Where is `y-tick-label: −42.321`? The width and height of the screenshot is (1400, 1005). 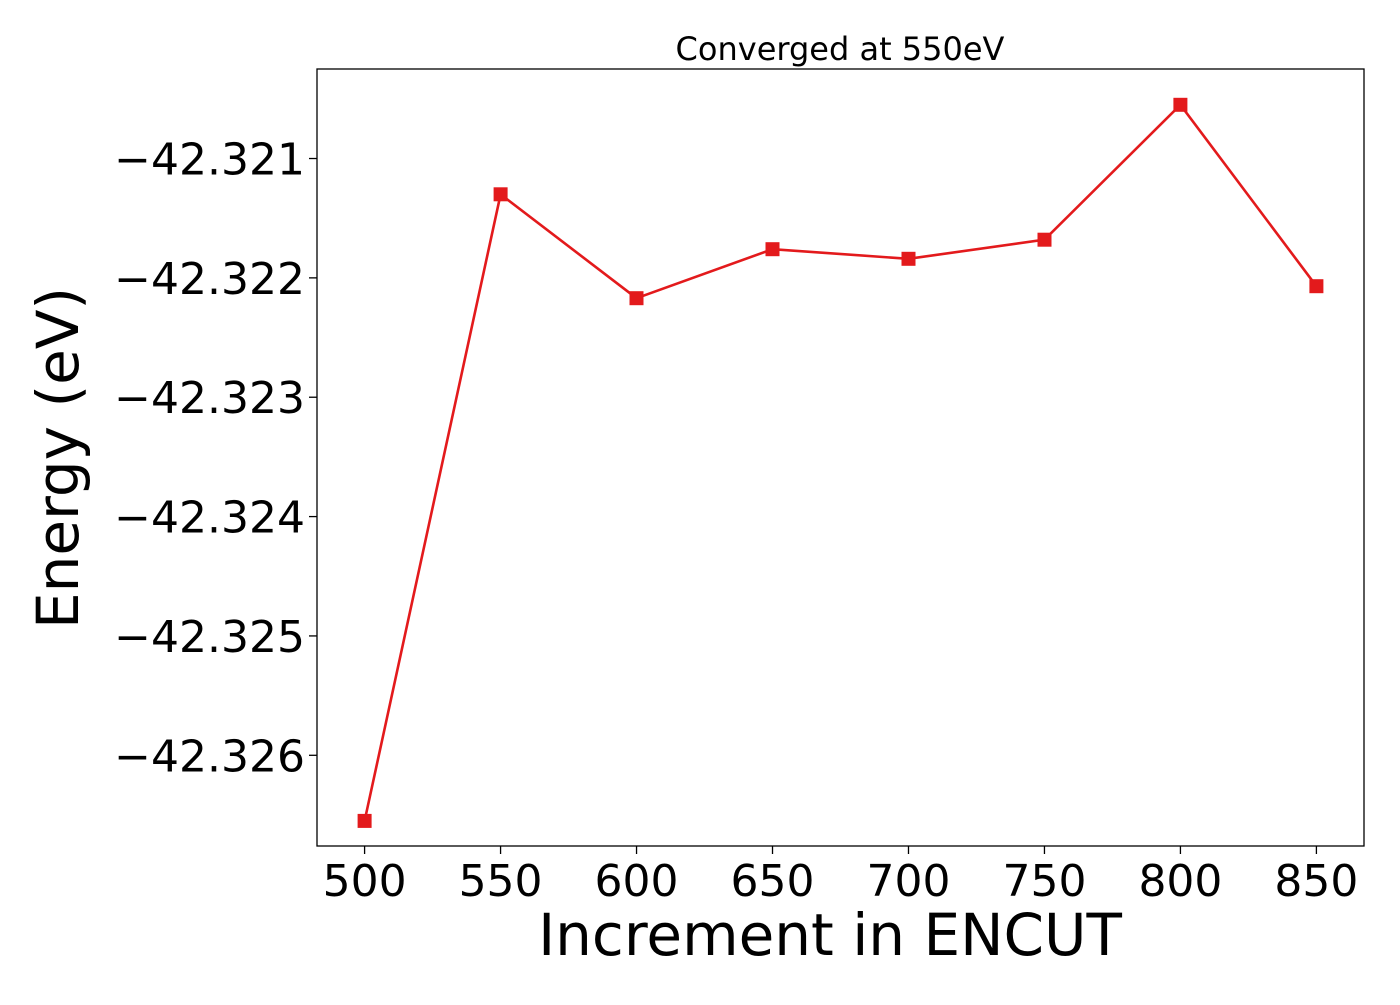 y-tick-label: −42.321 is located at coordinates (209, 160).